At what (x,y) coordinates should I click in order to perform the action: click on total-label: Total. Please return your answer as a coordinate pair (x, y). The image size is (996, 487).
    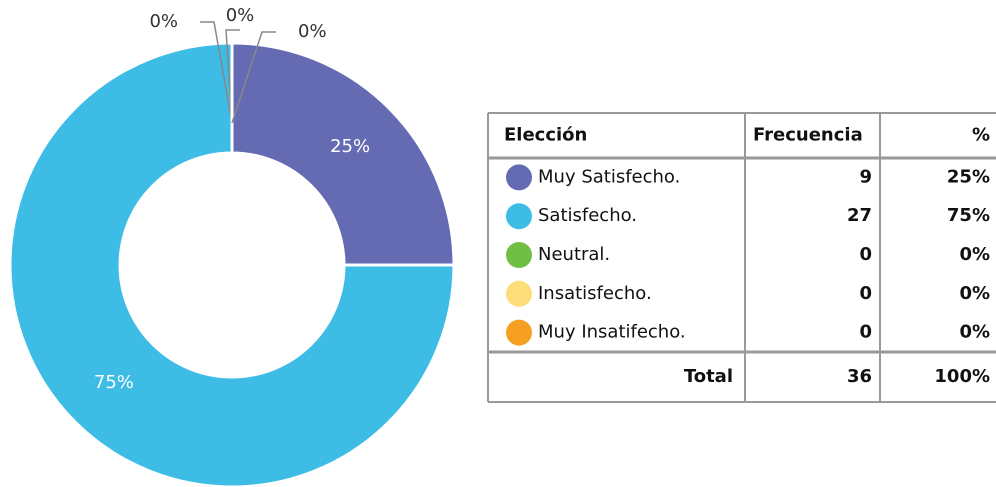
    Looking at the image, I should click on (708, 376).